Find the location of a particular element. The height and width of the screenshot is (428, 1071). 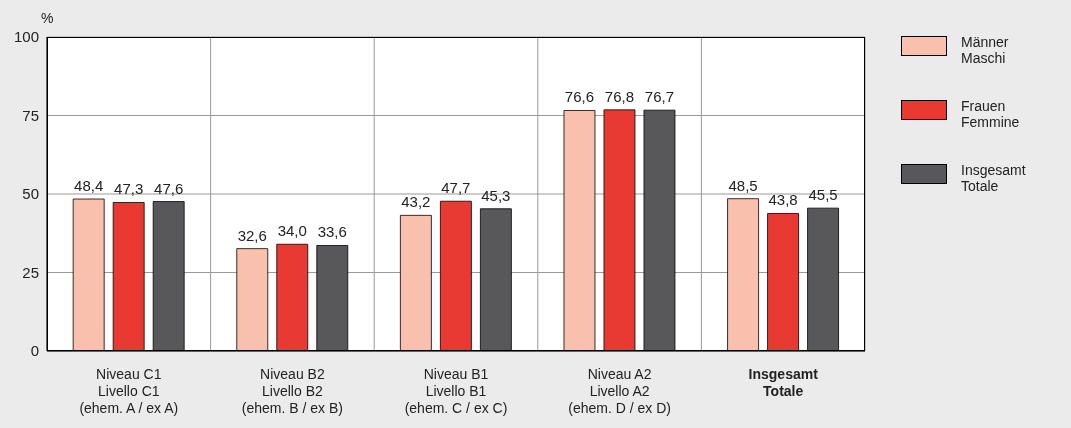

data-label: 47,6 is located at coordinates (169, 188).